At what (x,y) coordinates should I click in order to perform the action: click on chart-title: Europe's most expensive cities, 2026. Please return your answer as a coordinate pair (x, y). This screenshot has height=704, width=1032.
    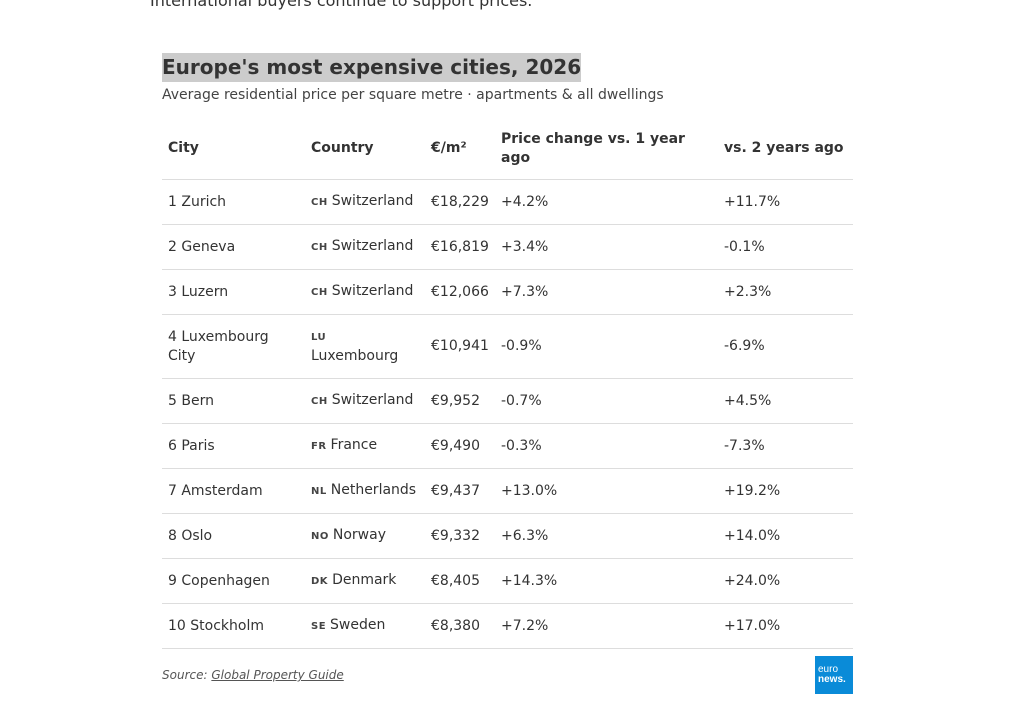
    Looking at the image, I should click on (372, 67).